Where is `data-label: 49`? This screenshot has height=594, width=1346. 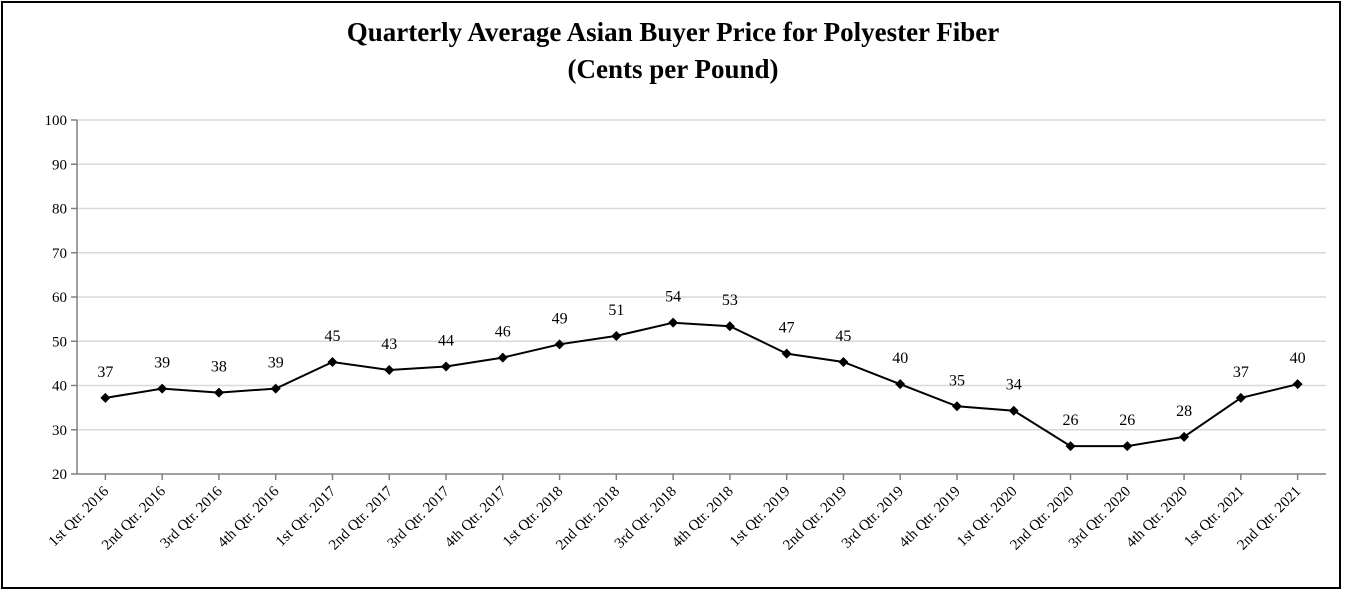
data-label: 49 is located at coordinates (560, 318).